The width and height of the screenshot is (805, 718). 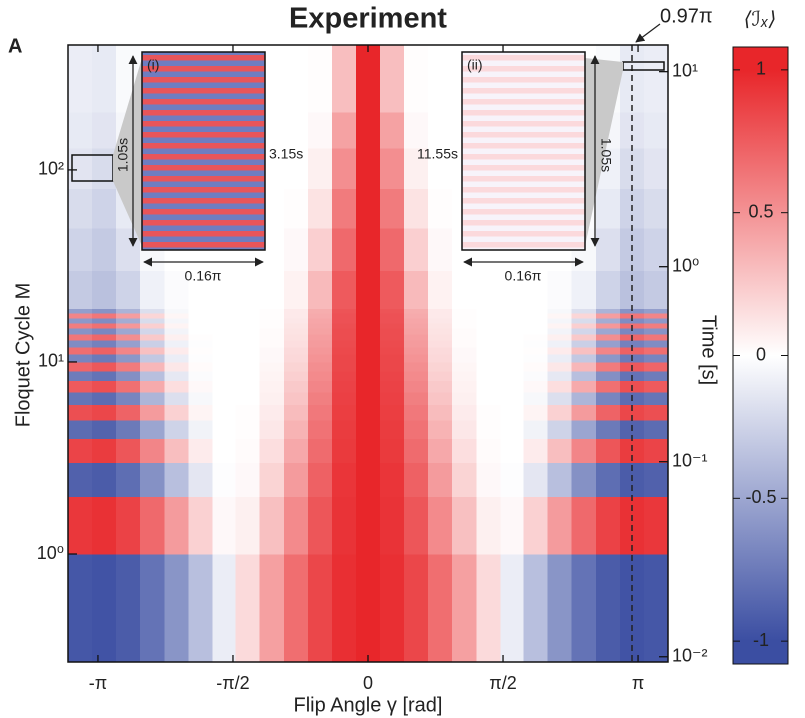 I want to click on inset-height-label: 1.05s, so click(x=123, y=155).